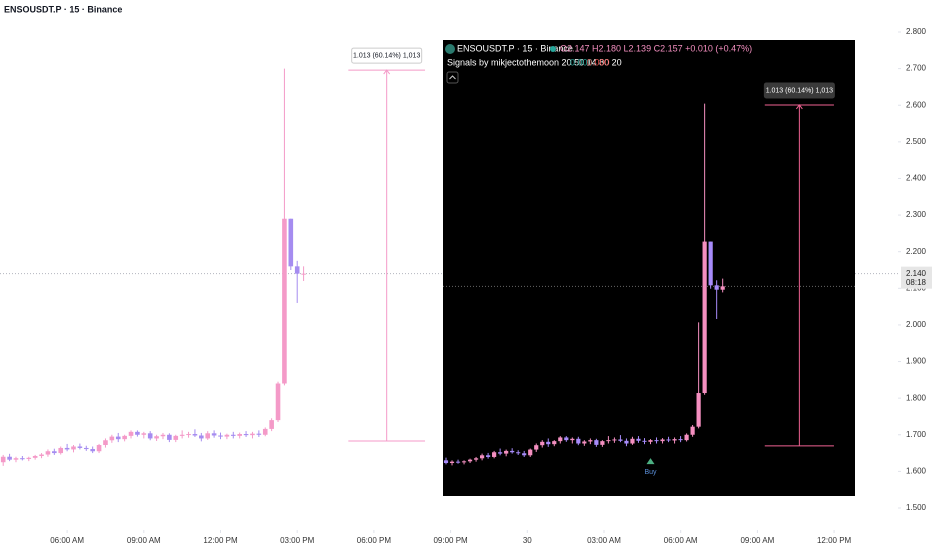 Image resolution: width=932 pixels, height=550 pixels. What do you see at coordinates (650, 472) in the screenshot?
I see `buy-label: Buy` at bounding box center [650, 472].